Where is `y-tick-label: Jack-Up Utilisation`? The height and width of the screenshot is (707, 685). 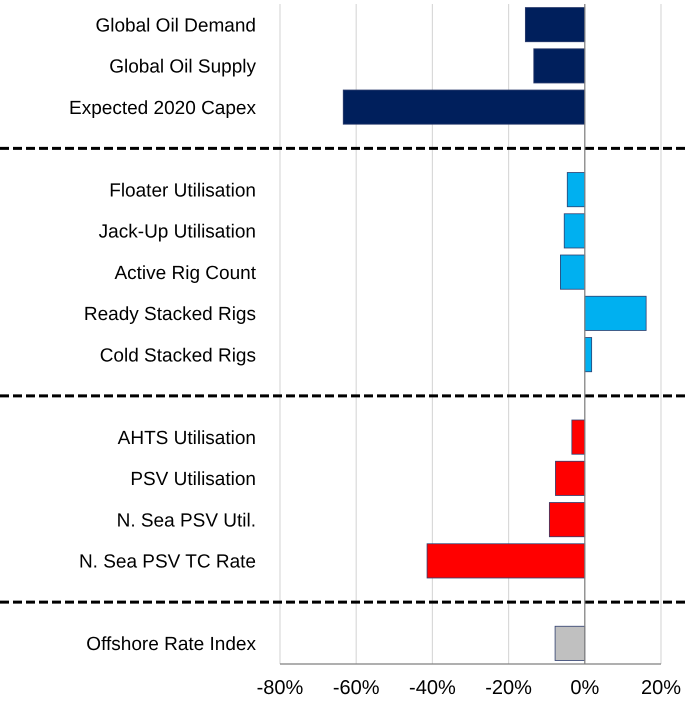
y-tick-label: Jack-Up Utilisation is located at coordinates (177, 232).